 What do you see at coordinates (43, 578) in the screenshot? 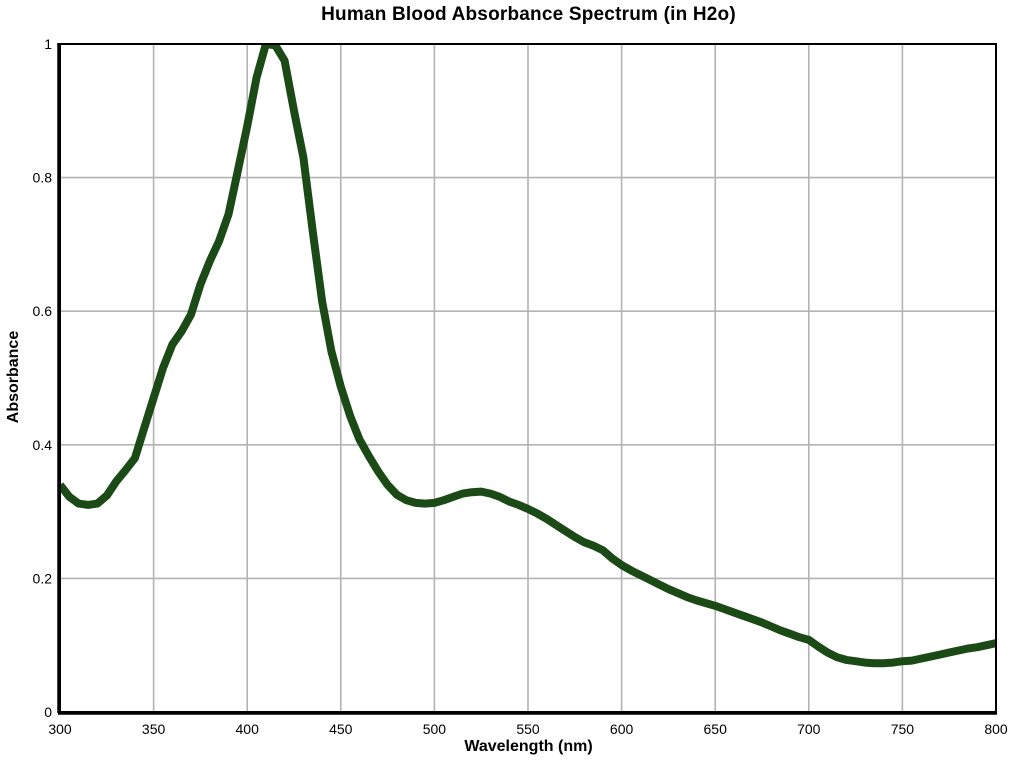
I see `y-tick-label-0.2: 0.2` at bounding box center [43, 578].